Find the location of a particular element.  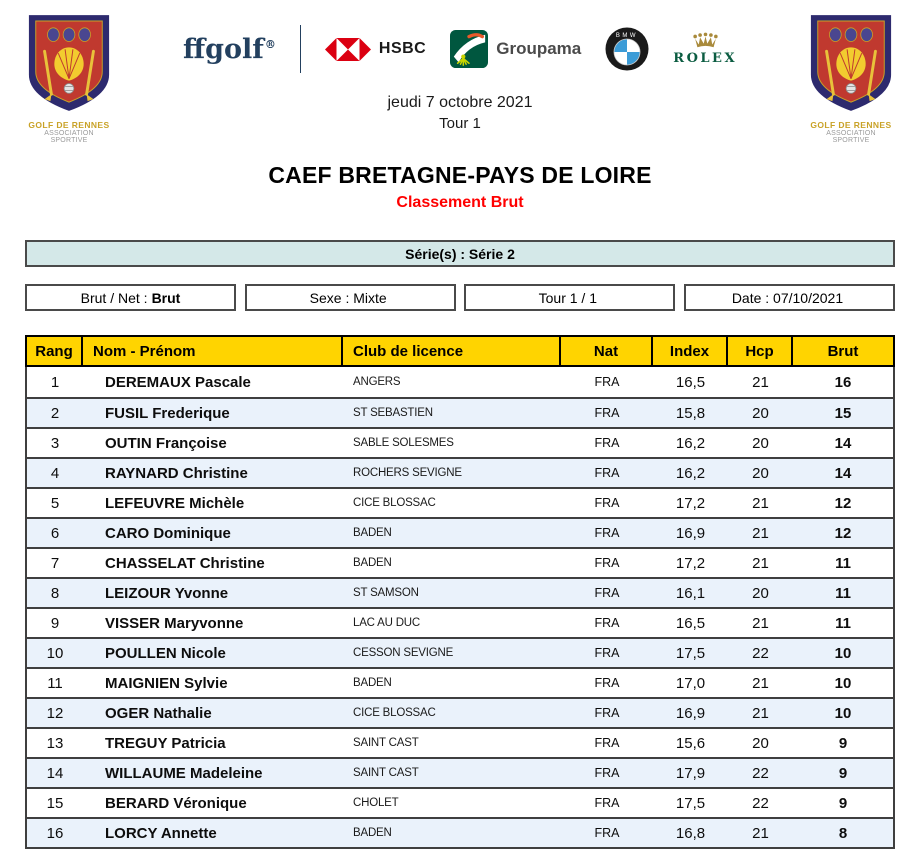

cell-nom: VISSER Maryvonne is located at coordinates (174, 623).